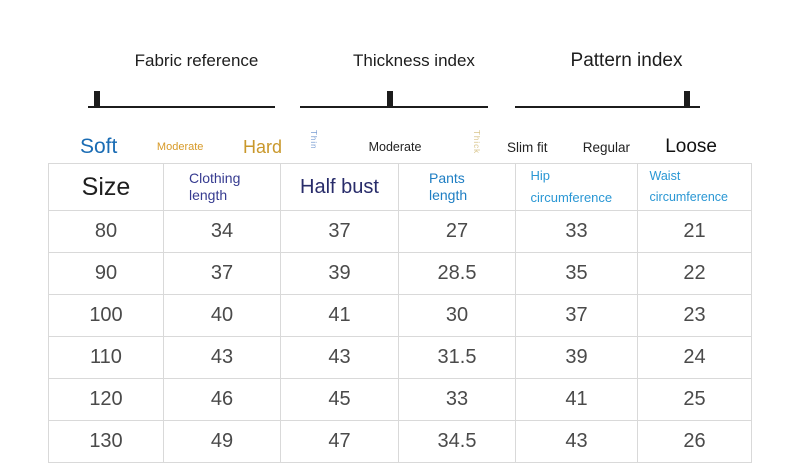 Image resolution: width=790 pixels, height=468 pixels. Describe the element at coordinates (457, 357) in the screenshot. I see `table-cell: 31.5` at that location.